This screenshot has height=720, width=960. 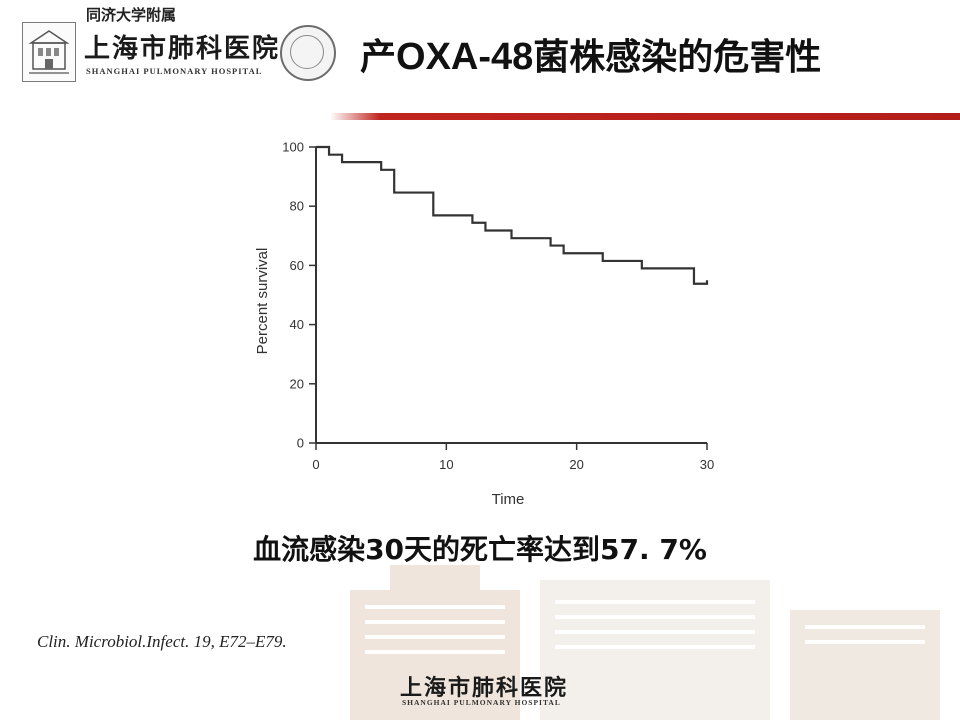 I want to click on x-tick-label: 20, so click(x=576, y=464).